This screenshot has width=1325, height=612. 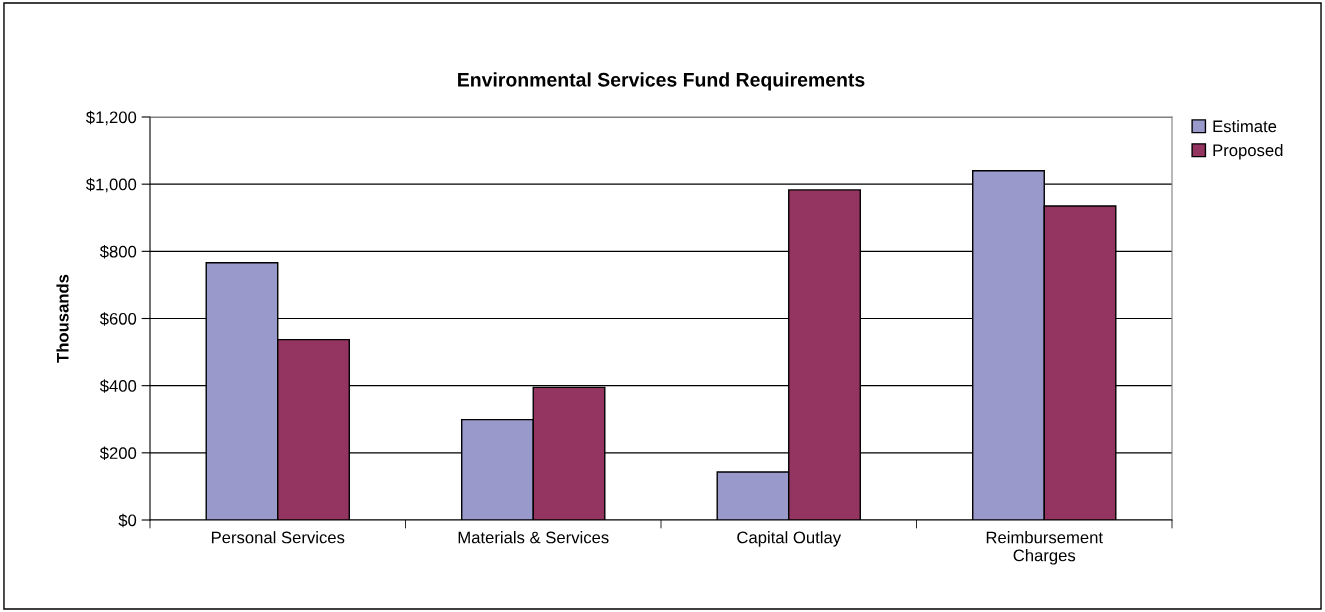 I want to click on y-tick-label: $200, so click(x=118, y=453).